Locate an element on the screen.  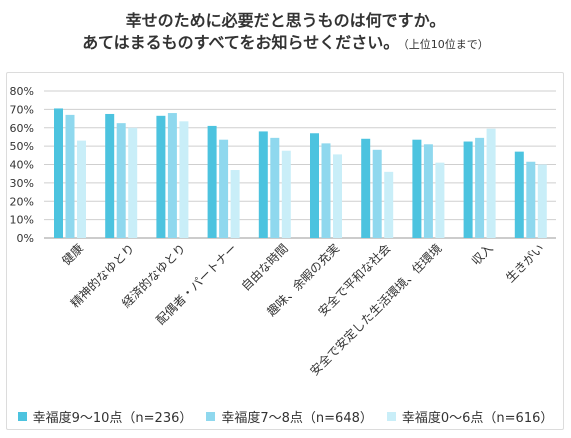
legend-label: 幸福度0〜6点（n=616） is located at coordinates (477, 418).